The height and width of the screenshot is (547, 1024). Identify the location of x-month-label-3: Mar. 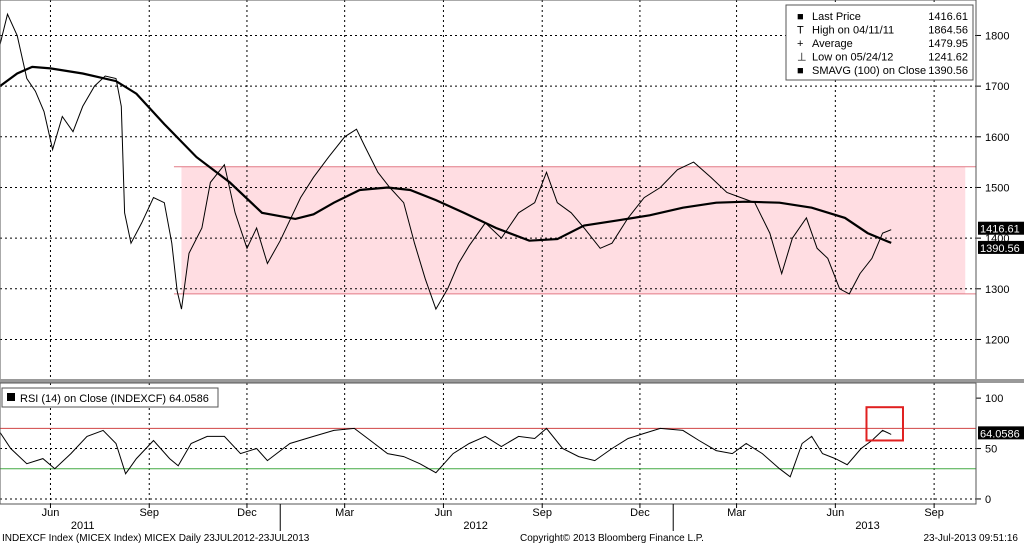
(344, 513).